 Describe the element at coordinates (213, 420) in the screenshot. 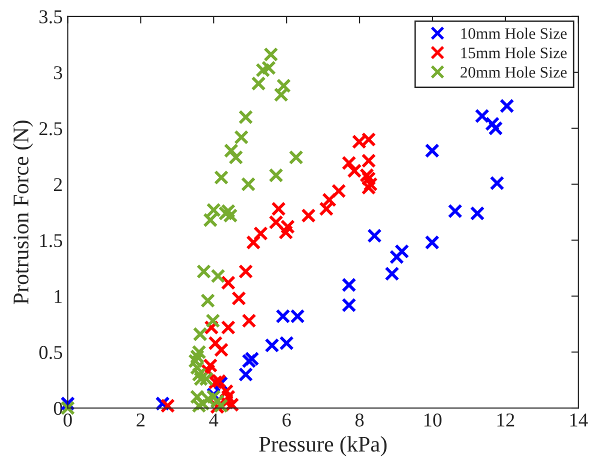

I see `x-tick-label: 4` at that location.